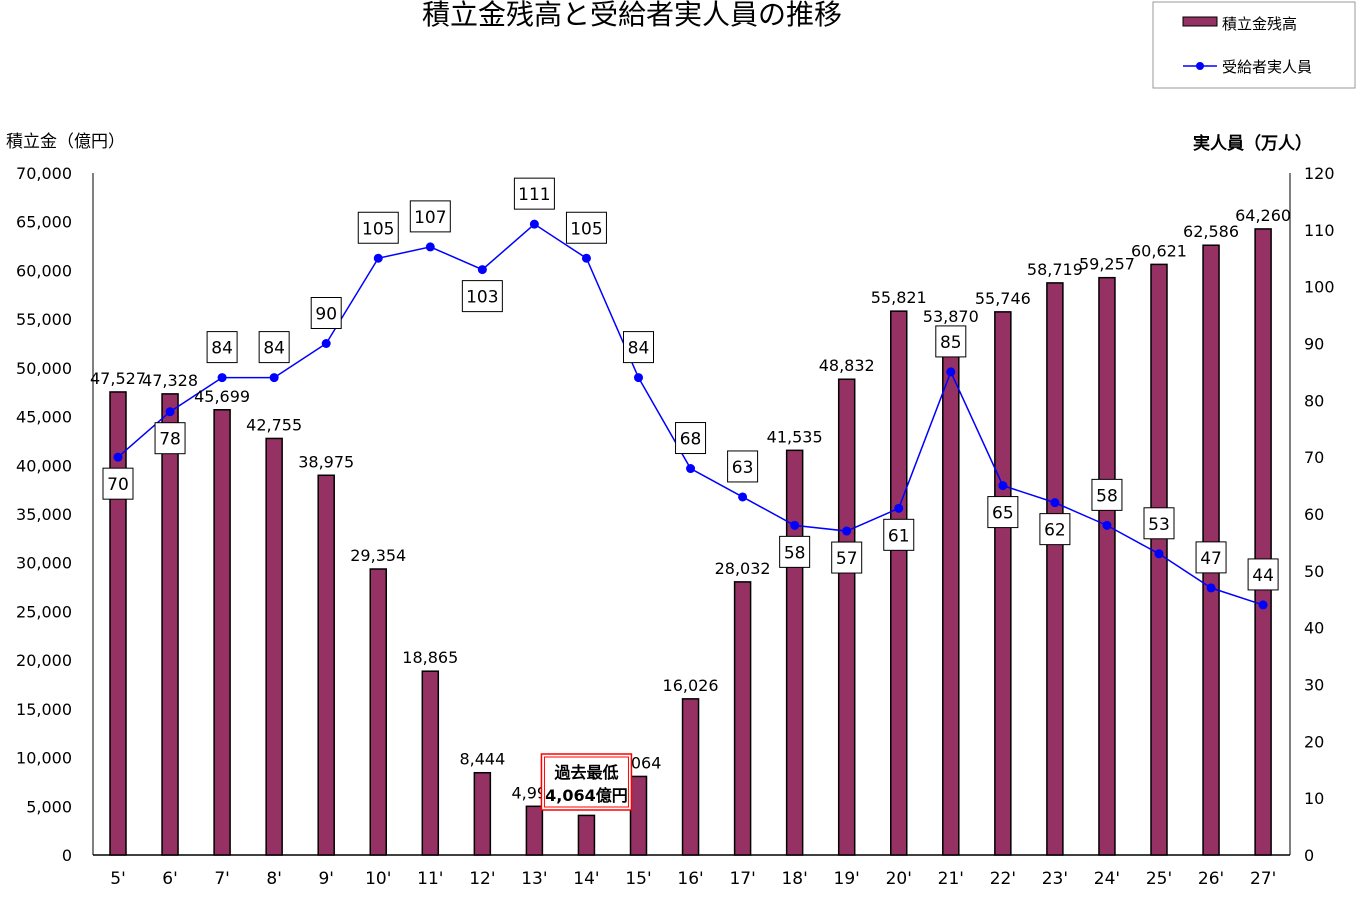  I want to click on left-tick-label: 70,000, so click(44, 173).